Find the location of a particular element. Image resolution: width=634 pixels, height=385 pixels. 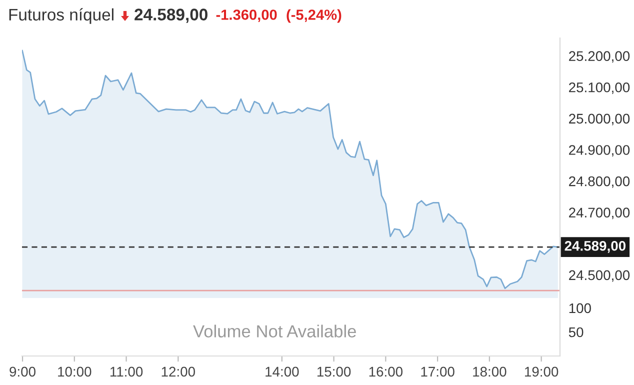

y-tick-label: 25.200,00 is located at coordinates (599, 57).